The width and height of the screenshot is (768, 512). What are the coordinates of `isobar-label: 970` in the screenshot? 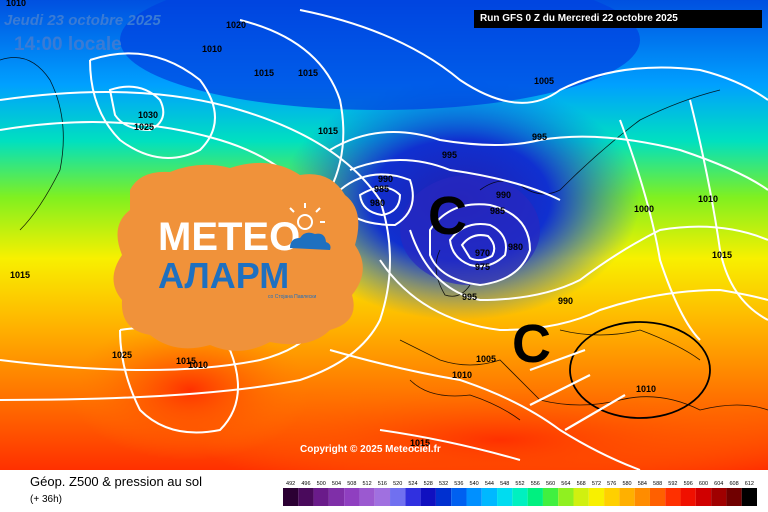 It's located at (482, 253).